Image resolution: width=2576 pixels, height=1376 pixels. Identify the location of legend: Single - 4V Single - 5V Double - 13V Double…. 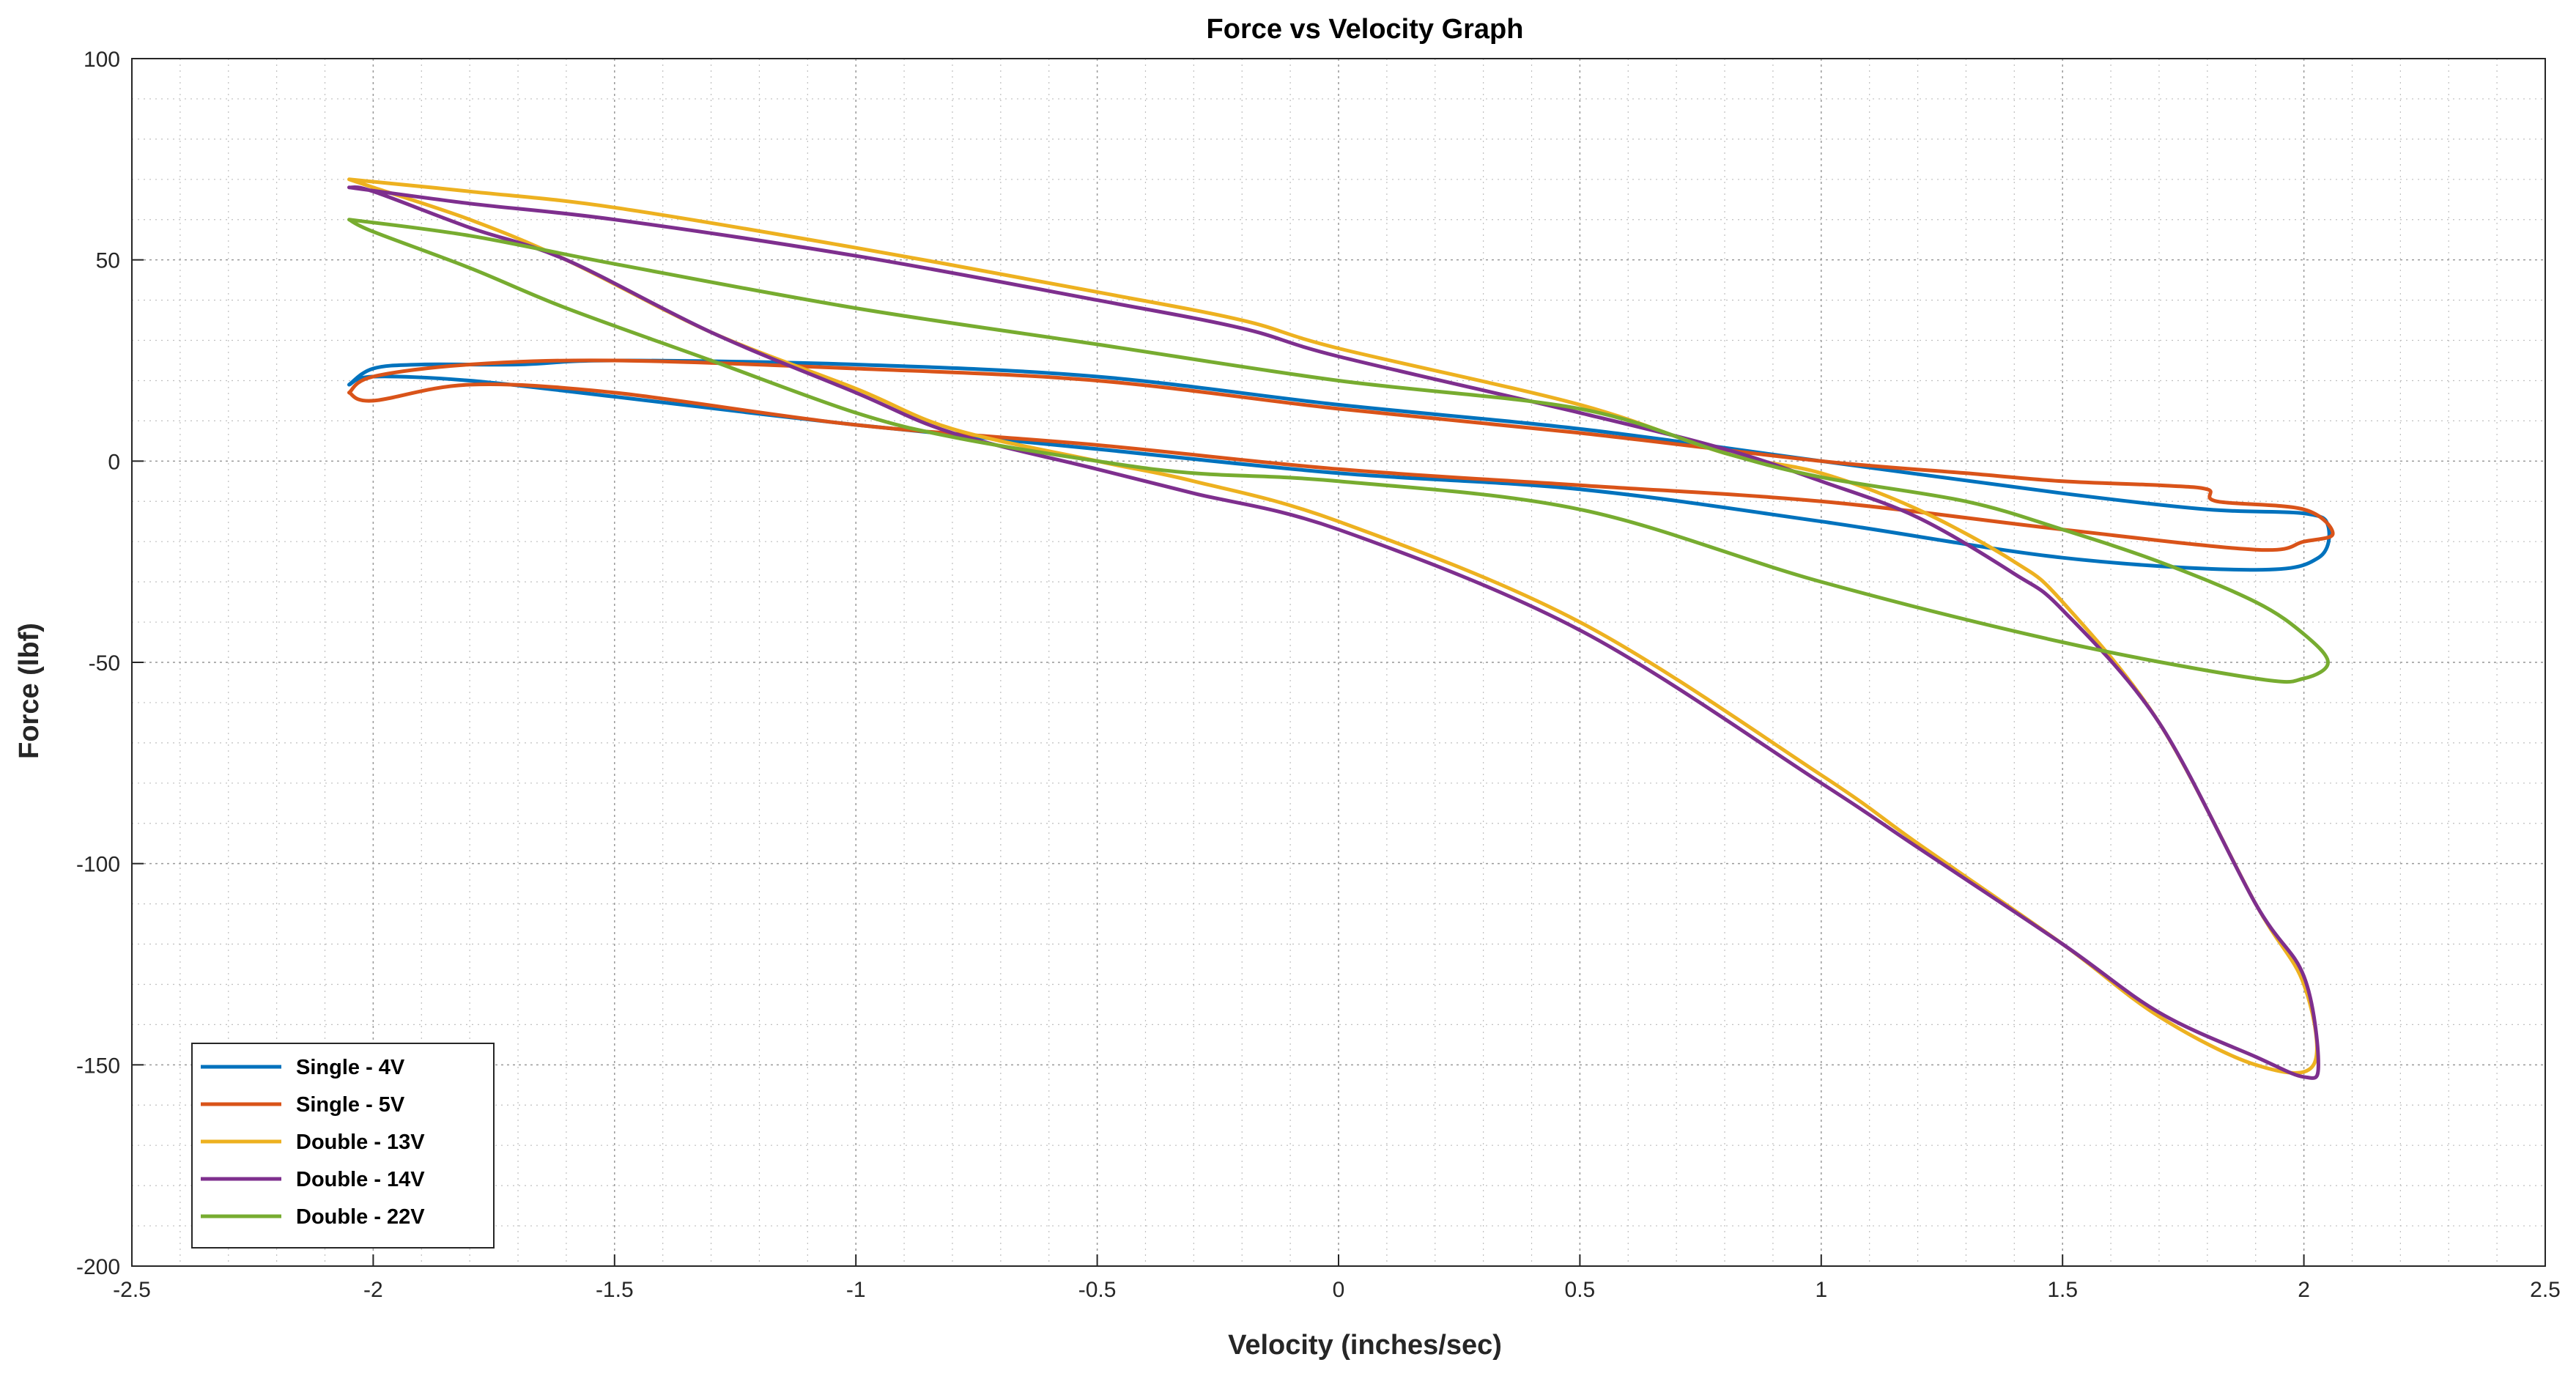
(343, 1146).